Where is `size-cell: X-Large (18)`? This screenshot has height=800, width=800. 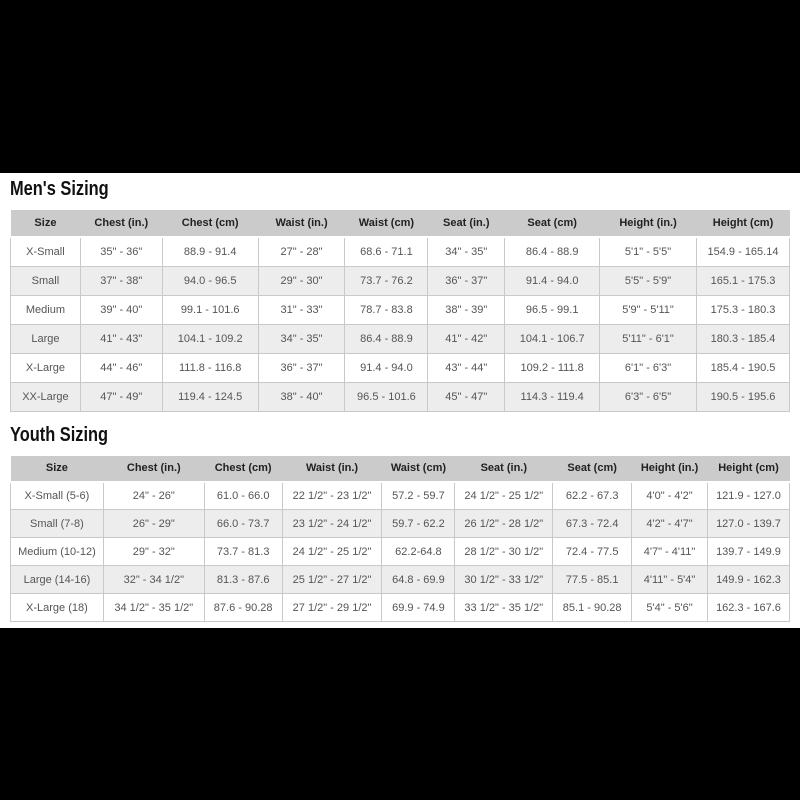
size-cell: X-Large (18) is located at coordinates (57, 607).